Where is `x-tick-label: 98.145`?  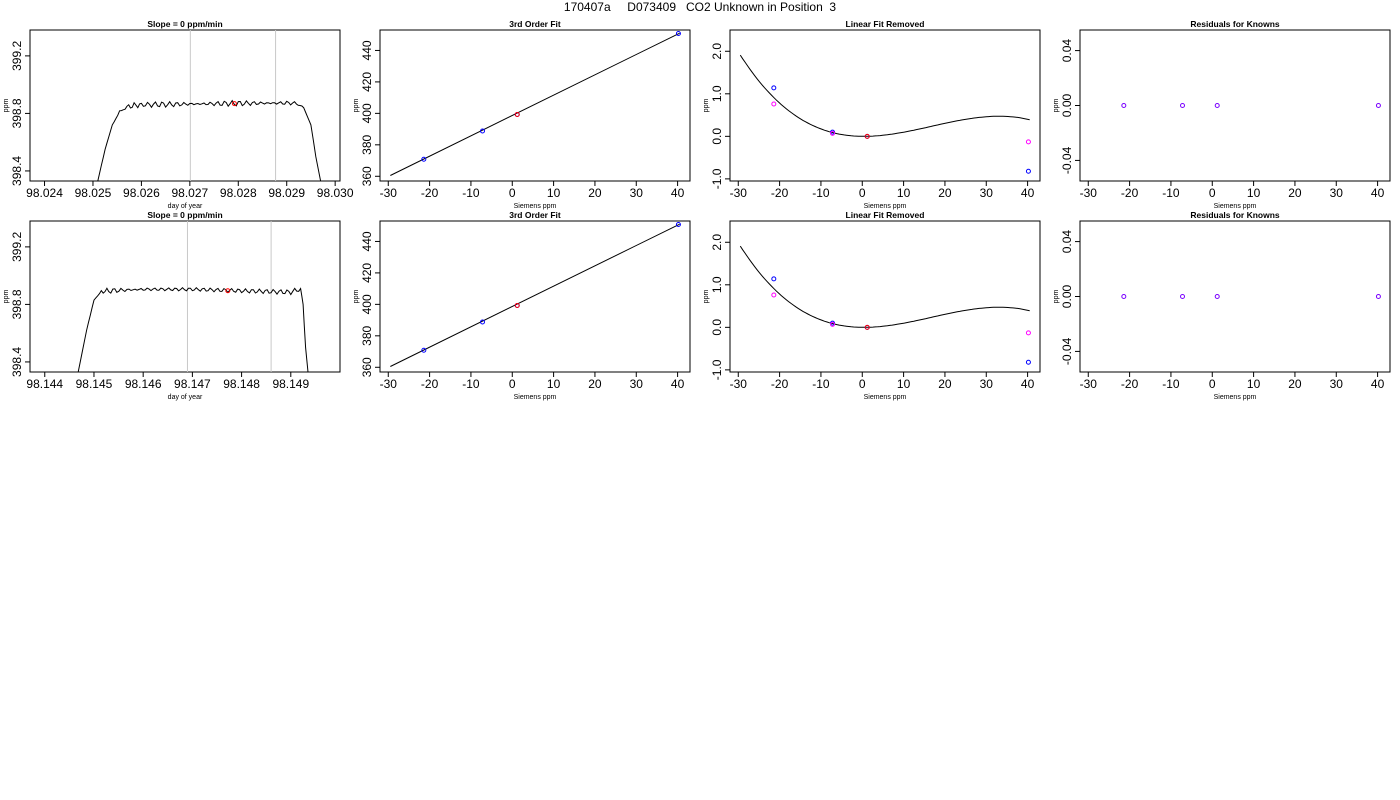 x-tick-label: 98.145 is located at coordinates (94, 384).